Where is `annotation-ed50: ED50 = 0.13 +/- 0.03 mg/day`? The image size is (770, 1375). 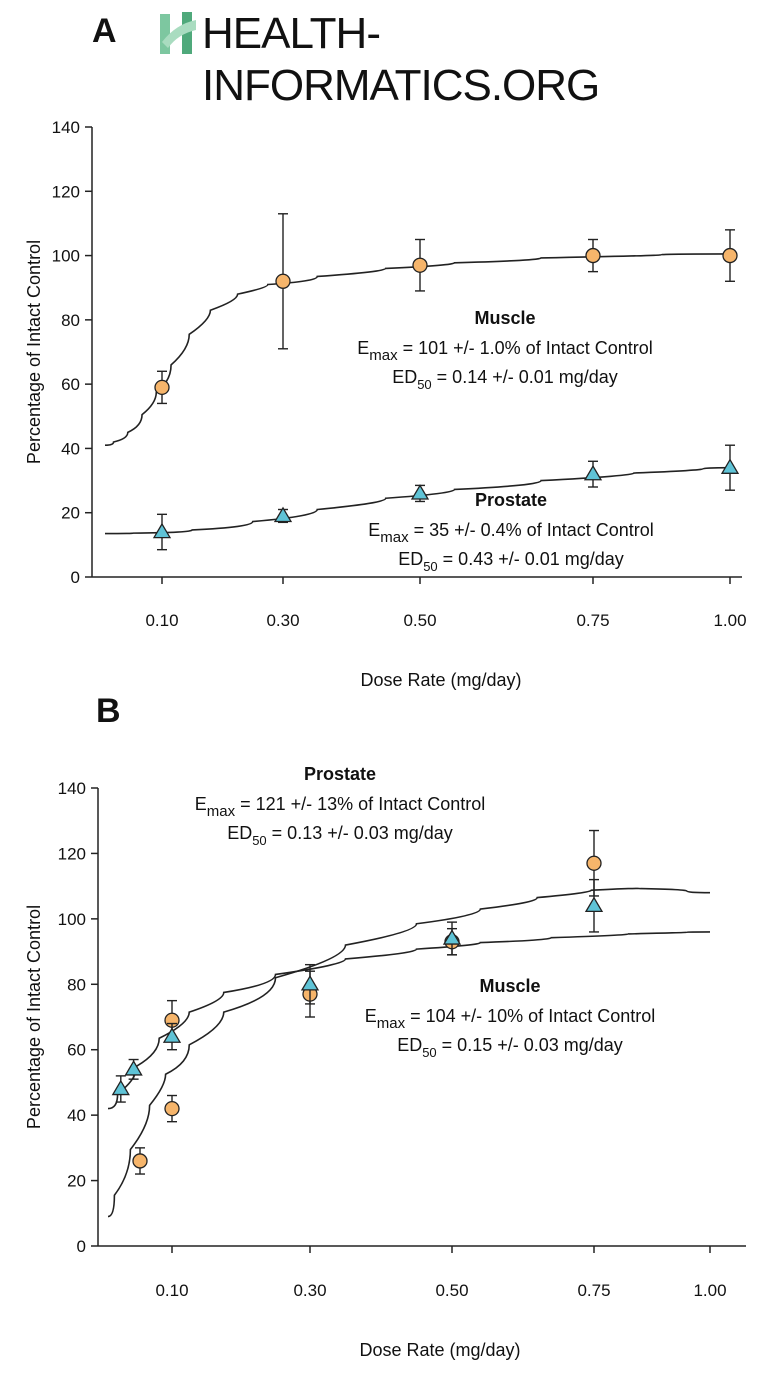
annotation-ed50: ED50 = 0.13 +/- 0.03 mg/day is located at coordinates (340, 835).